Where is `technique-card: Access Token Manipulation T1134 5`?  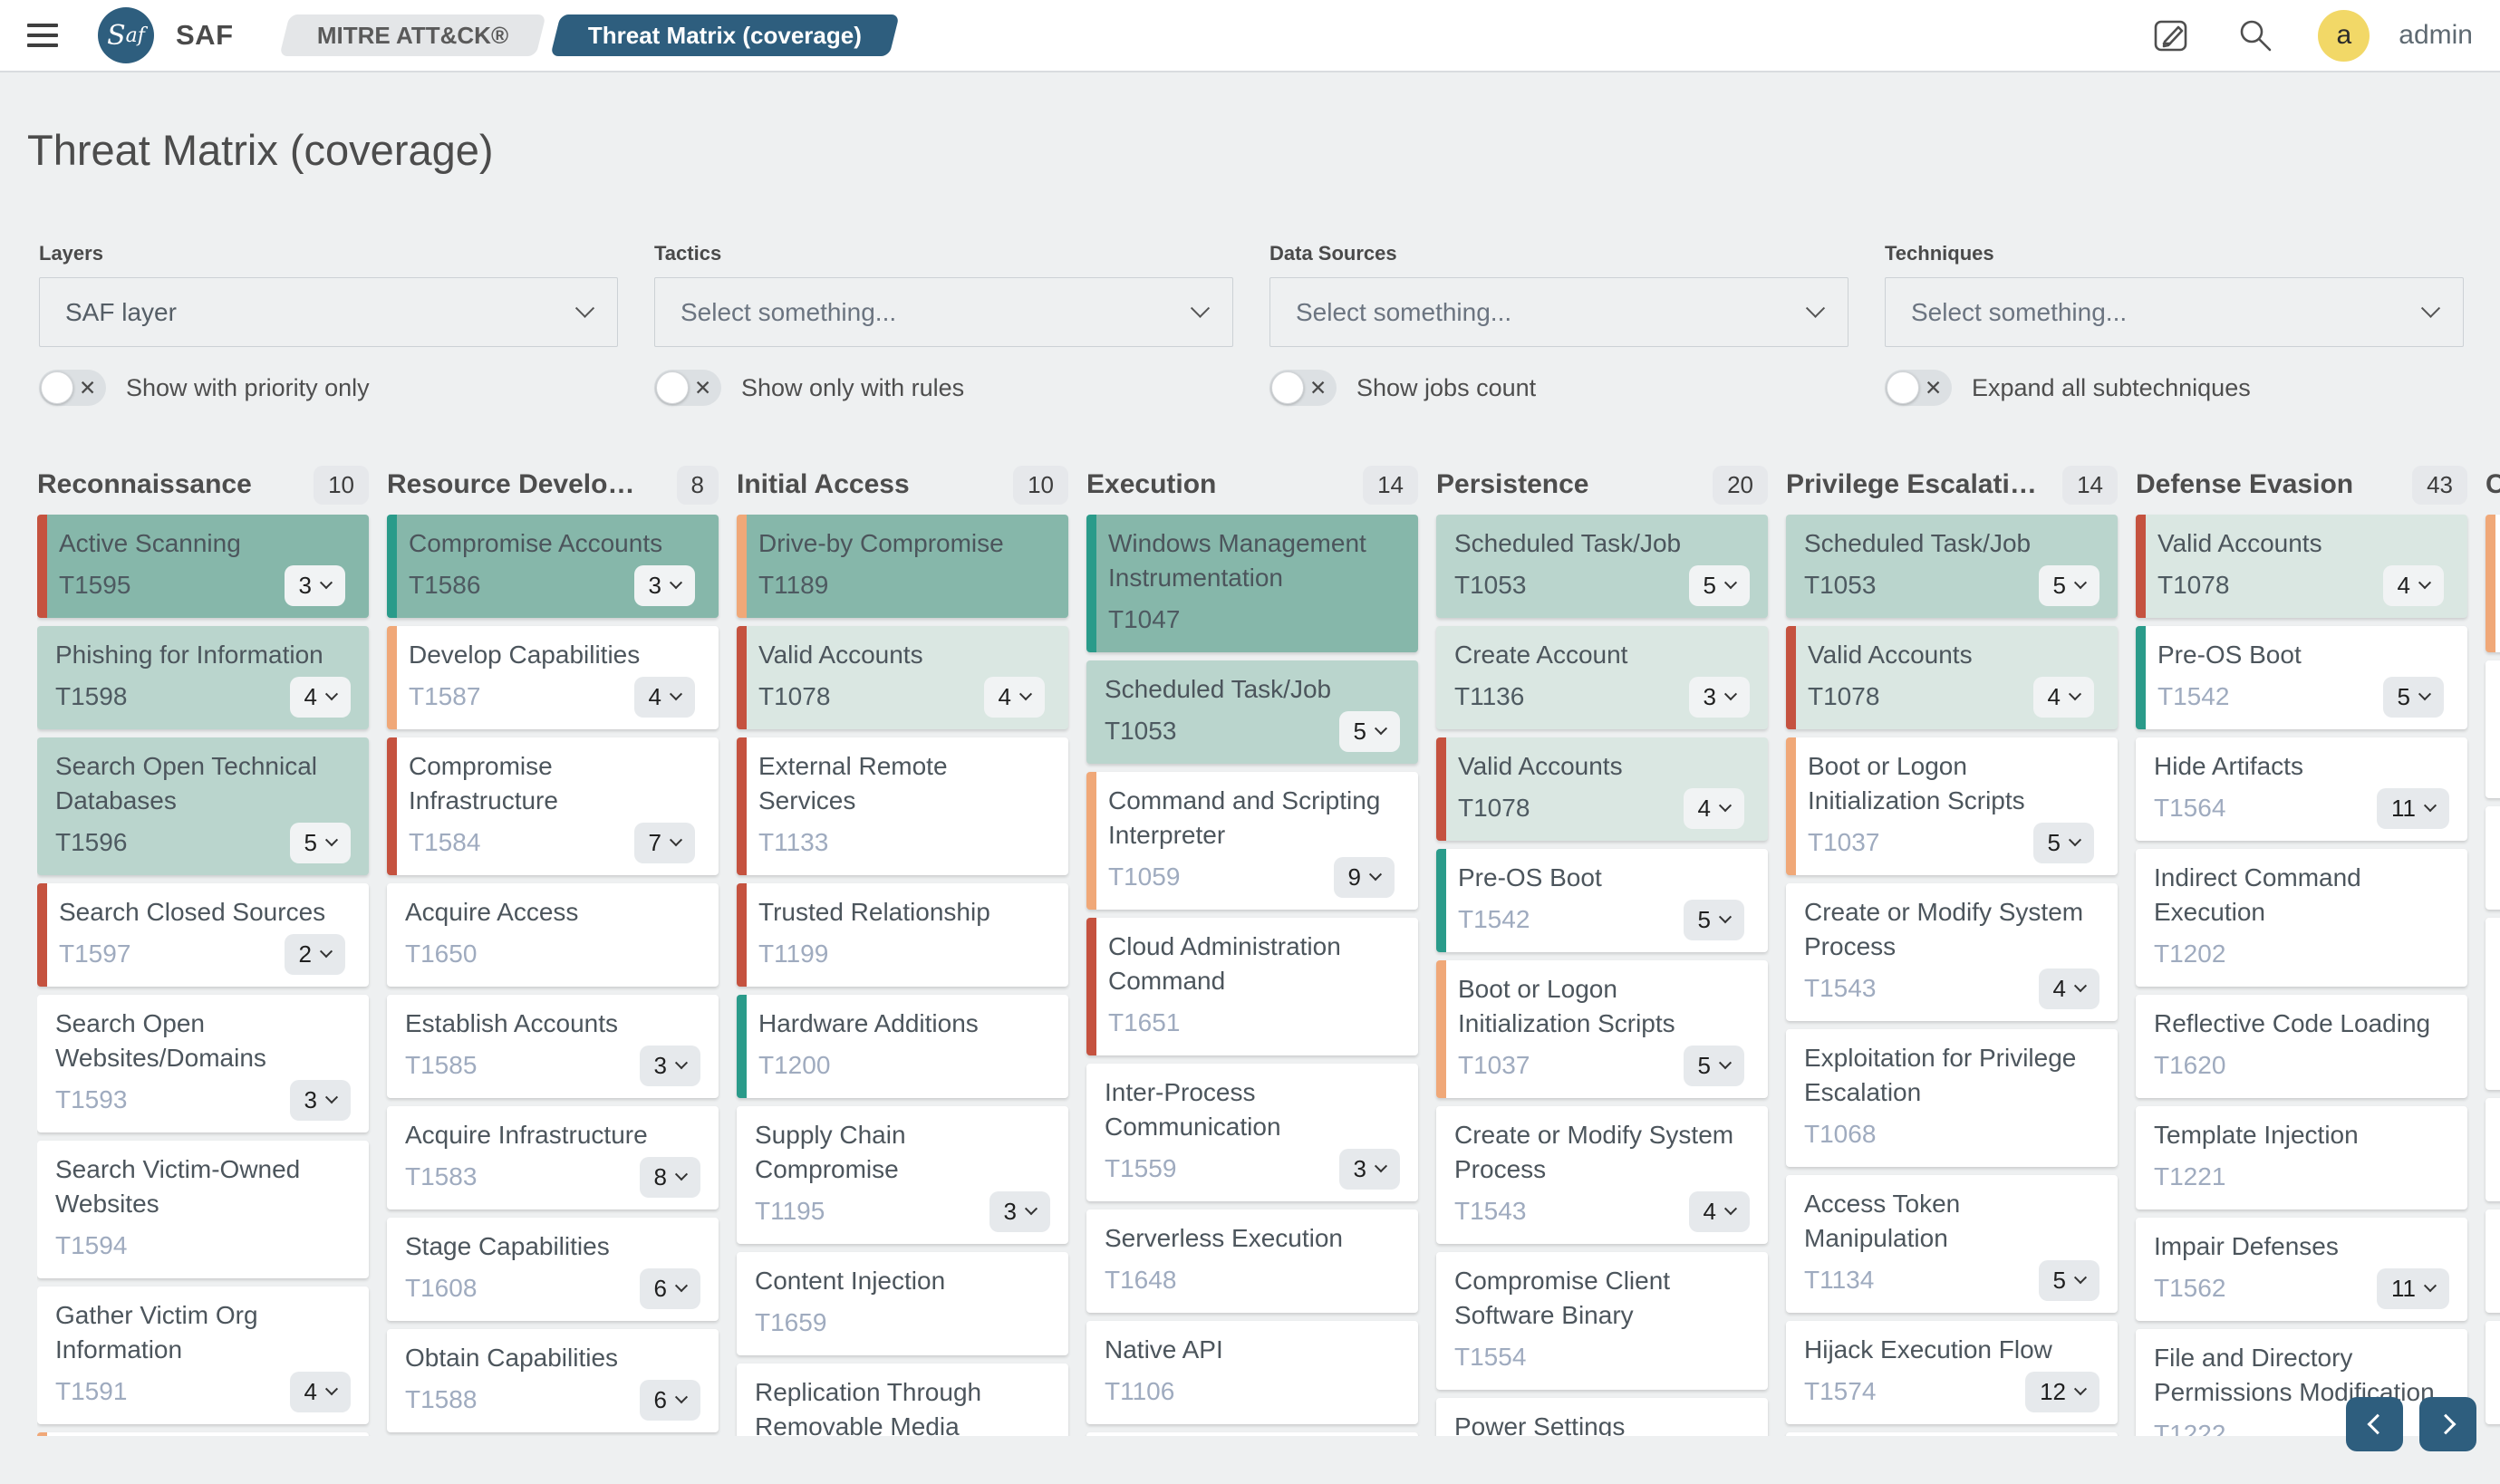
technique-card: Access Token Manipulation T1134 5 is located at coordinates (1952, 1244).